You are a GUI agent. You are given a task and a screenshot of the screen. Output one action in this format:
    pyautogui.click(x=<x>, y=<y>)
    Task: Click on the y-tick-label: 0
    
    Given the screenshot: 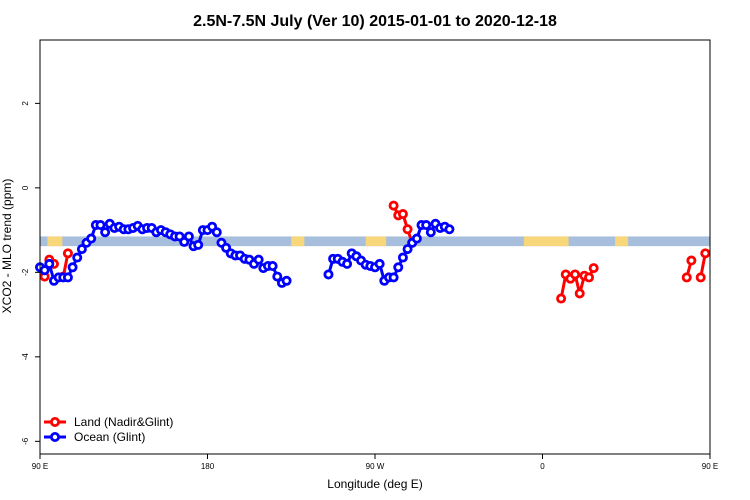 What is the action you would take?
    pyautogui.click(x=25, y=187)
    